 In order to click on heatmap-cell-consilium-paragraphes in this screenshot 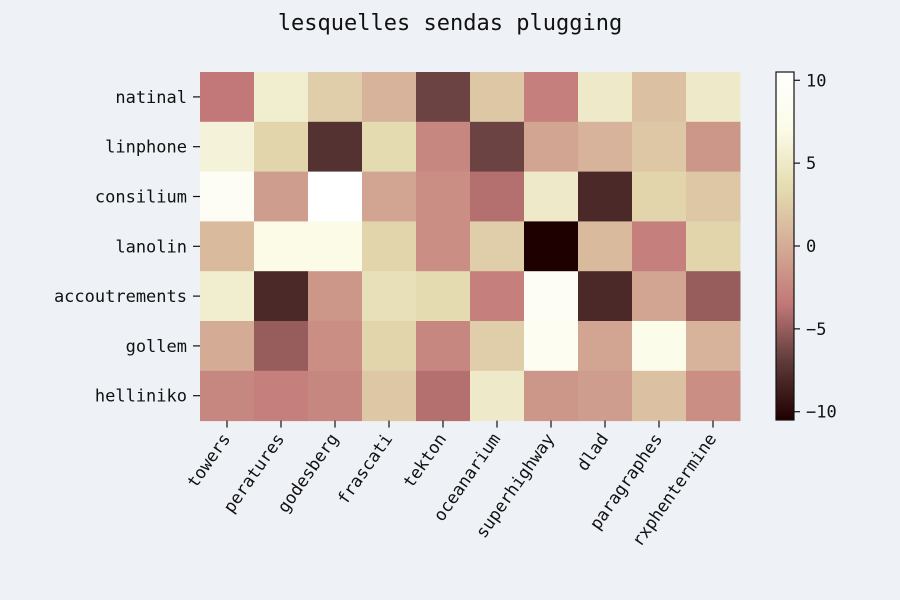, I will do `click(659, 196)`.